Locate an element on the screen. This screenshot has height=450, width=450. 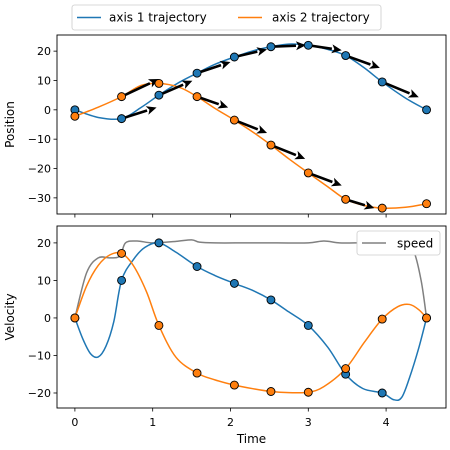
top-legend: axis 1 trajectory axis 2 trajectory is located at coordinates (226, 17).